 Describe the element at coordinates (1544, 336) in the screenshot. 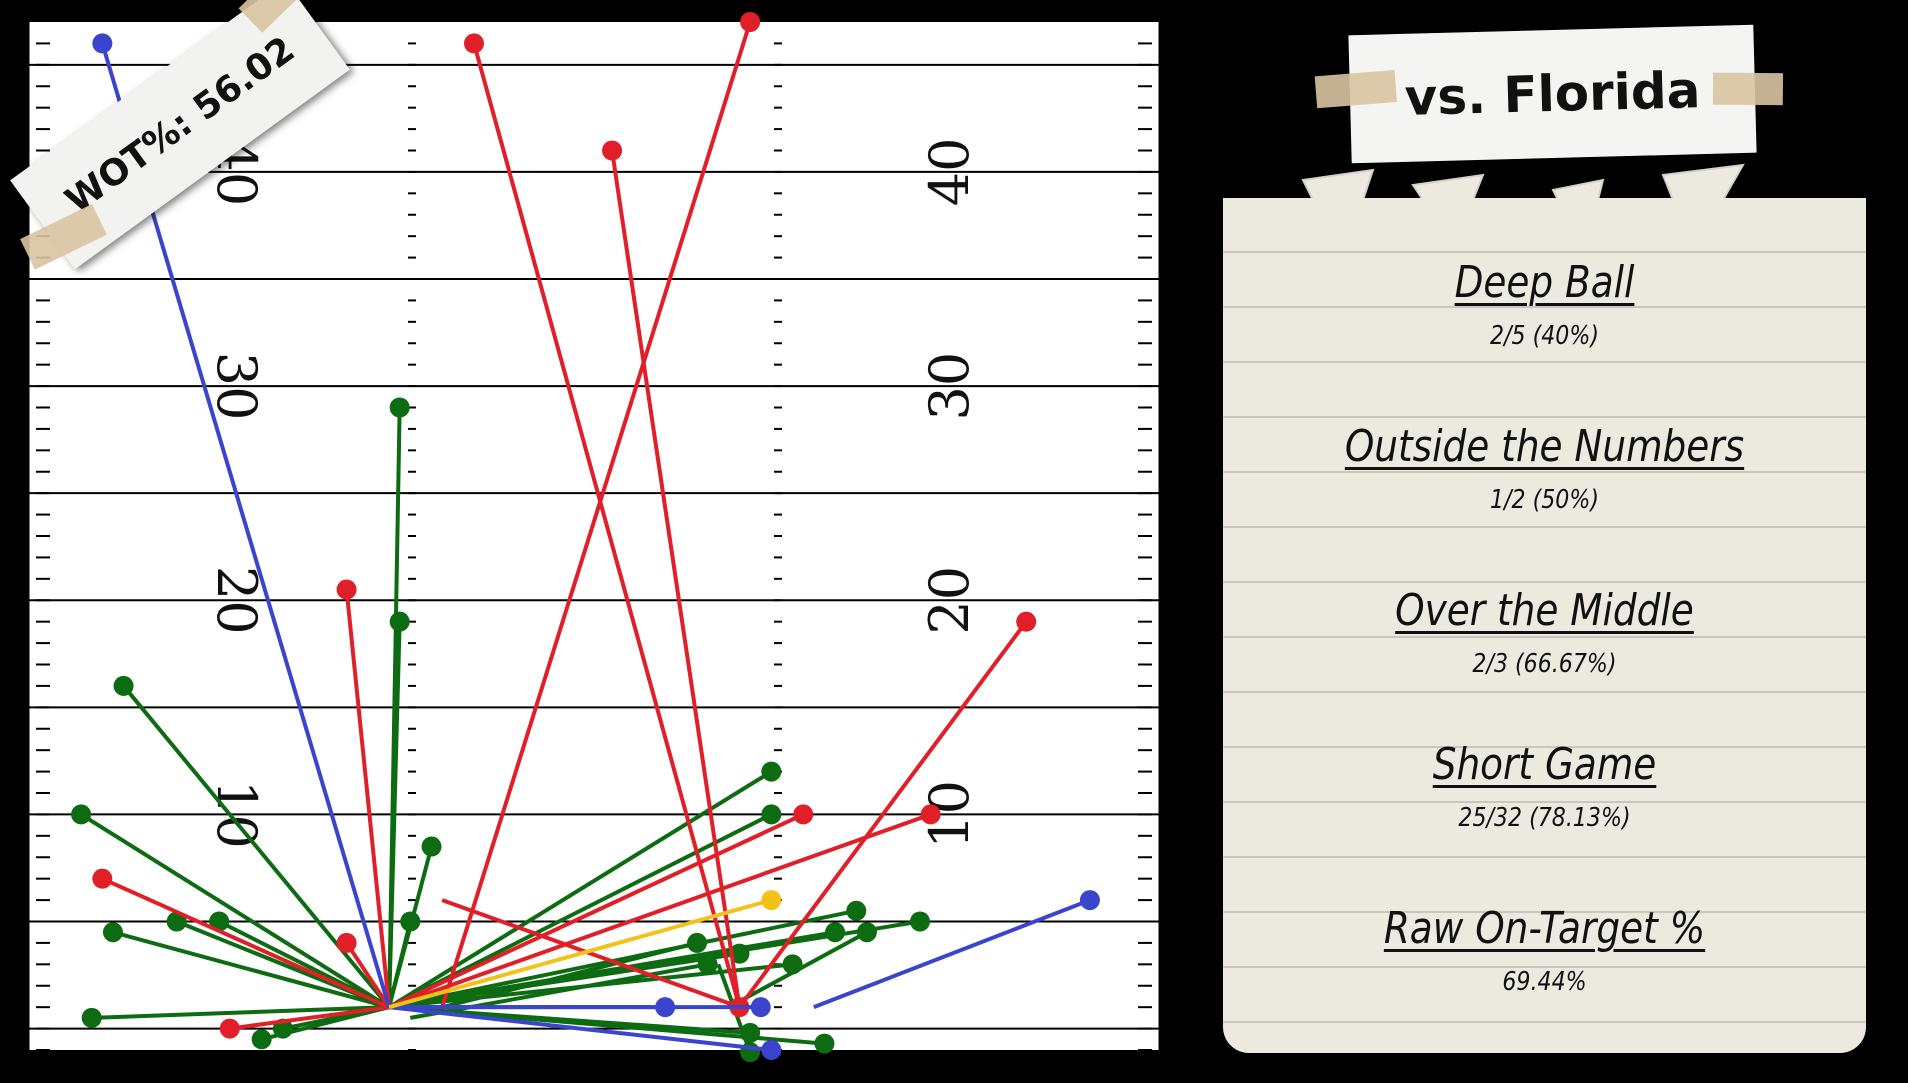

I see `stat-value: 2/5 (40%)` at that location.